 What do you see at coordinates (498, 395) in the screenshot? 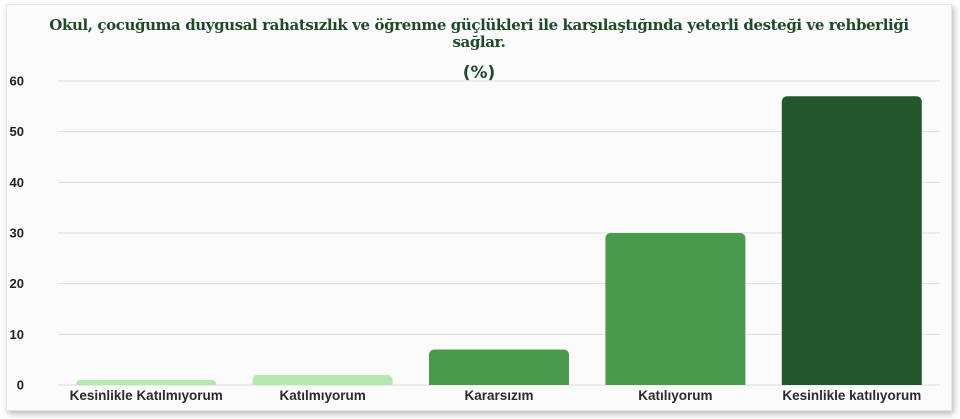
I see `x-category-label: Kararsızım` at bounding box center [498, 395].